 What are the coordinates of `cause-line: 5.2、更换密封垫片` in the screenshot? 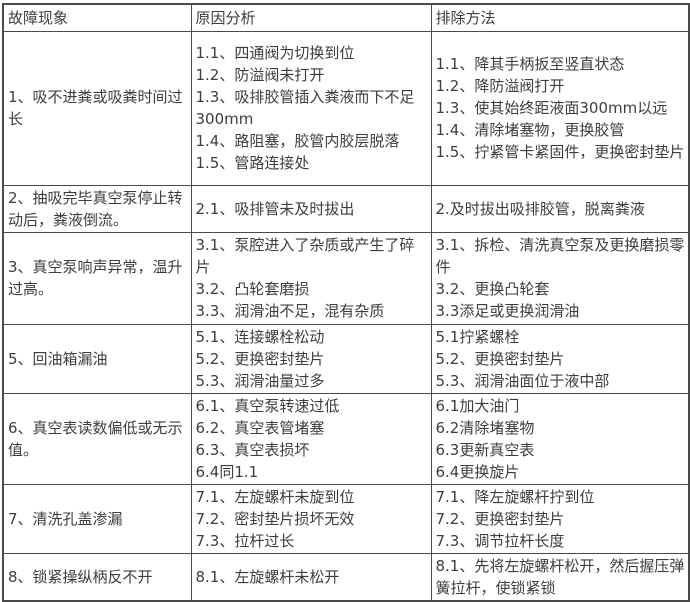 It's located at (260, 358).